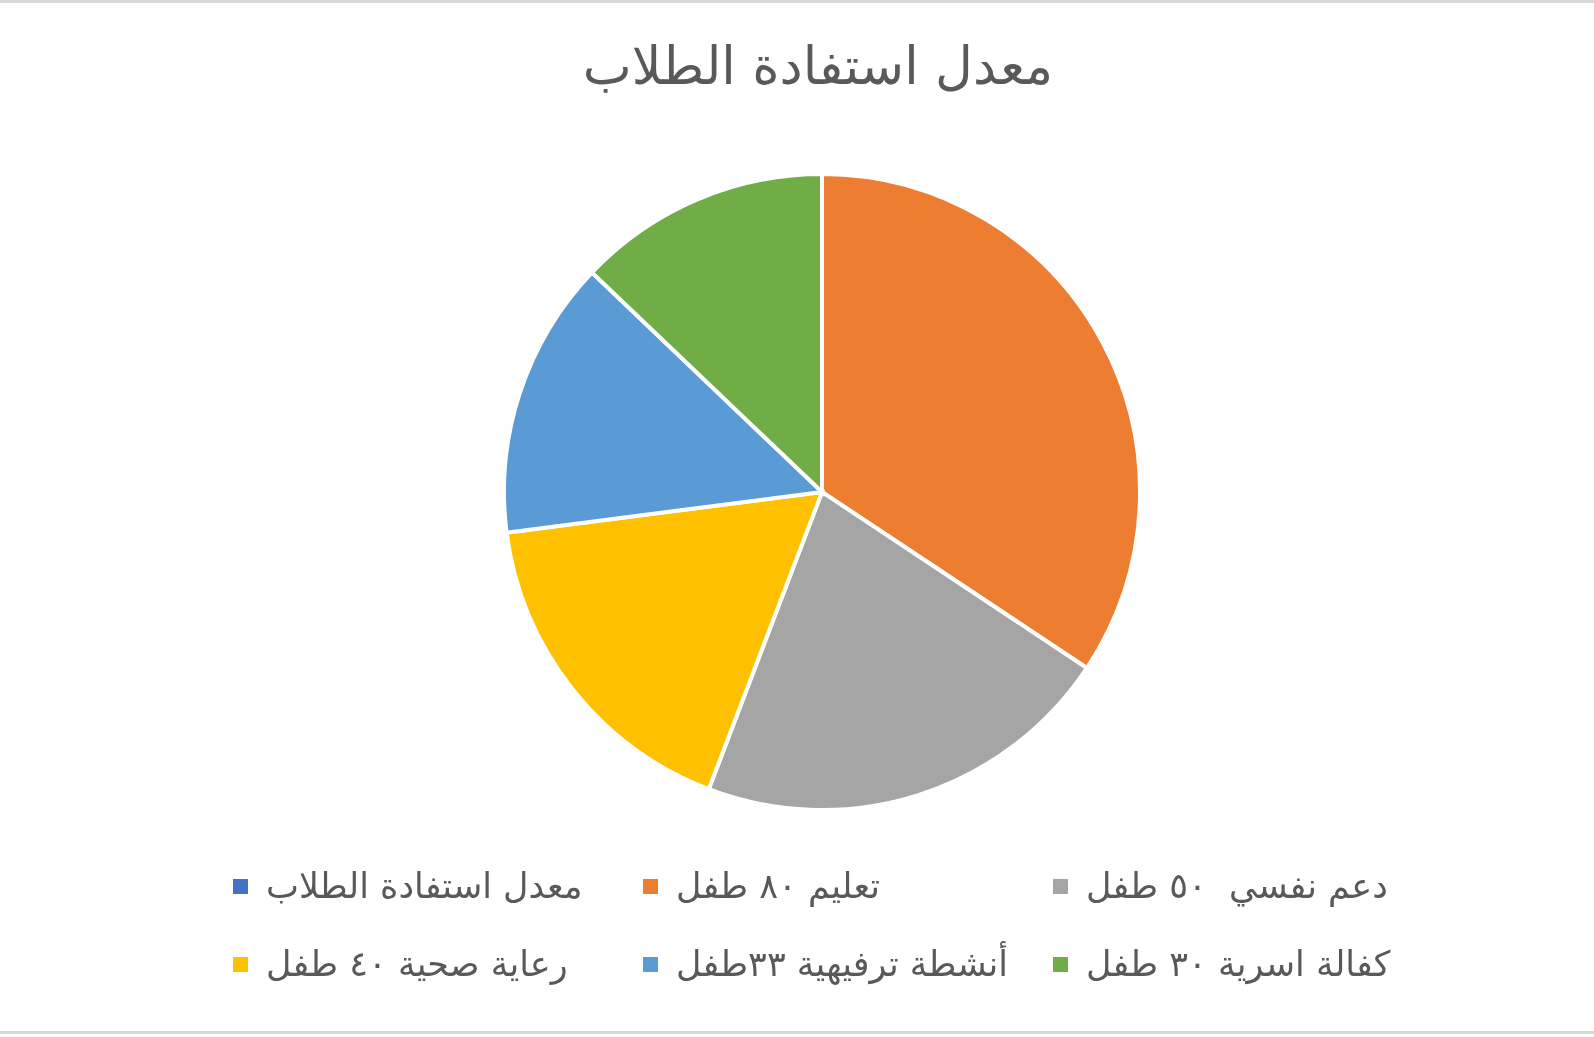 The width and height of the screenshot is (1594, 1037). Describe the element at coordinates (1238, 964) in the screenshot. I see `legend-label: كفالة اسرية ٣٠ طفل` at that location.